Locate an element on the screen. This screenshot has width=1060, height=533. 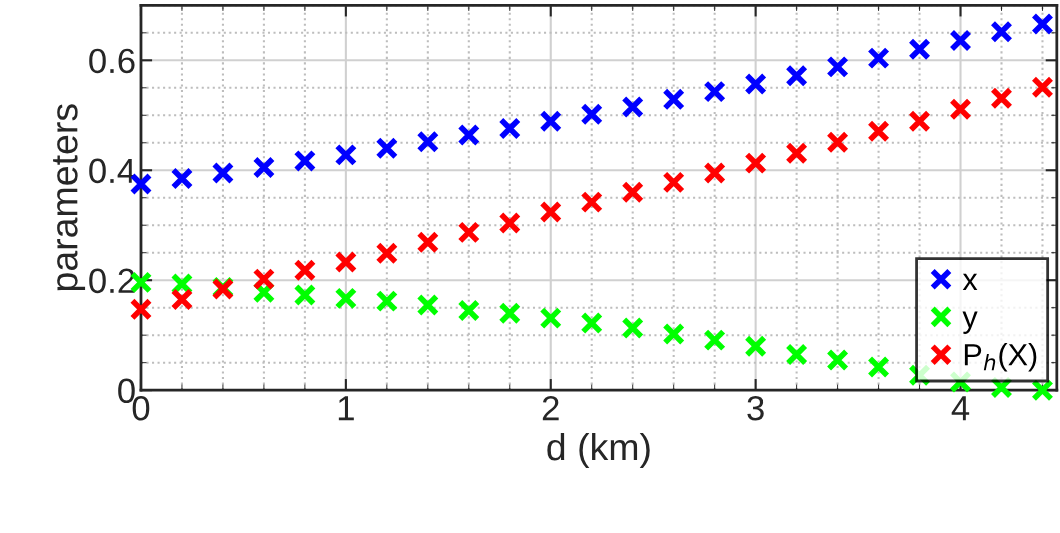
x-axis-title: d (km) is located at coordinates (598, 450).